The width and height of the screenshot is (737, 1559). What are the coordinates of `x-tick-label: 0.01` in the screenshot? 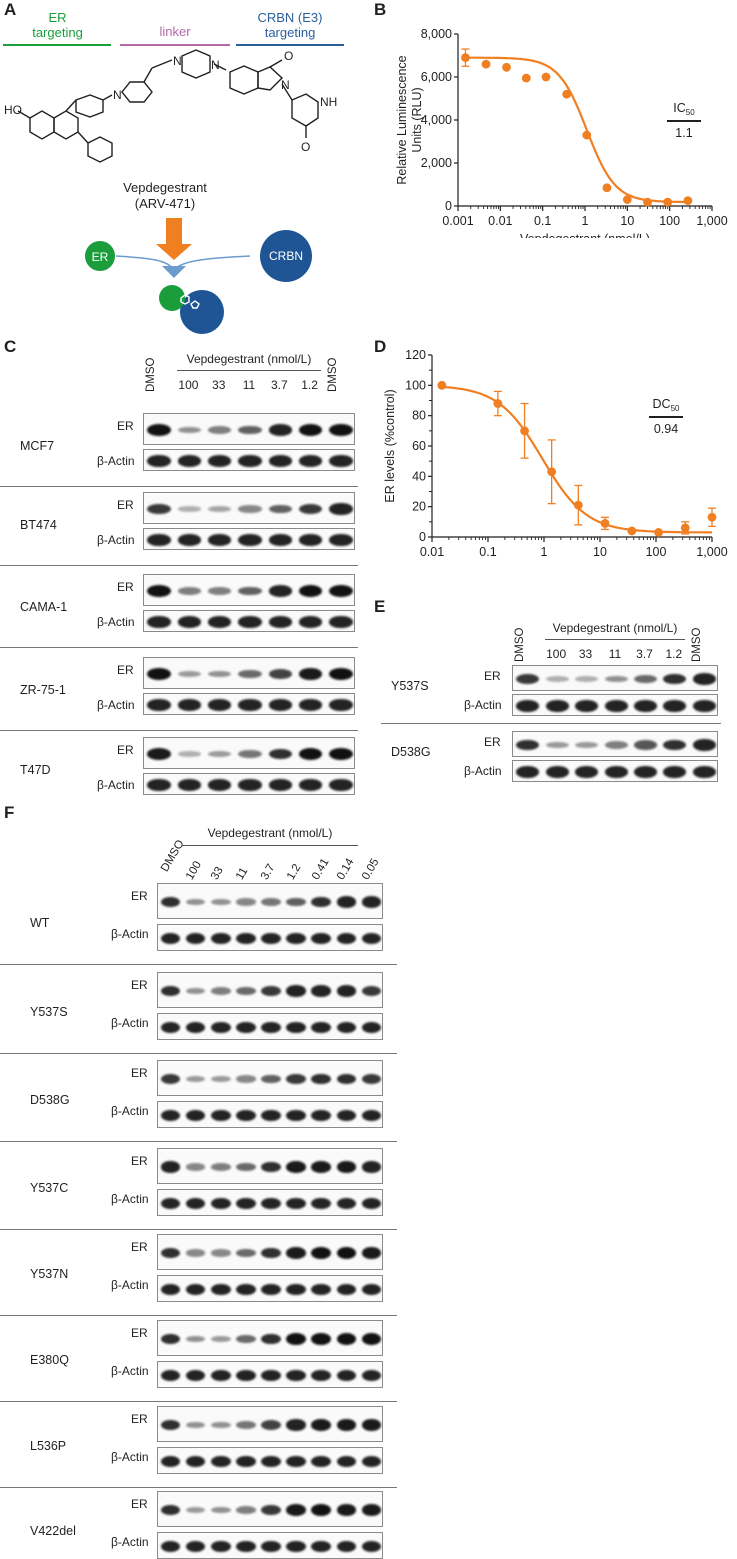 It's located at (432, 551).